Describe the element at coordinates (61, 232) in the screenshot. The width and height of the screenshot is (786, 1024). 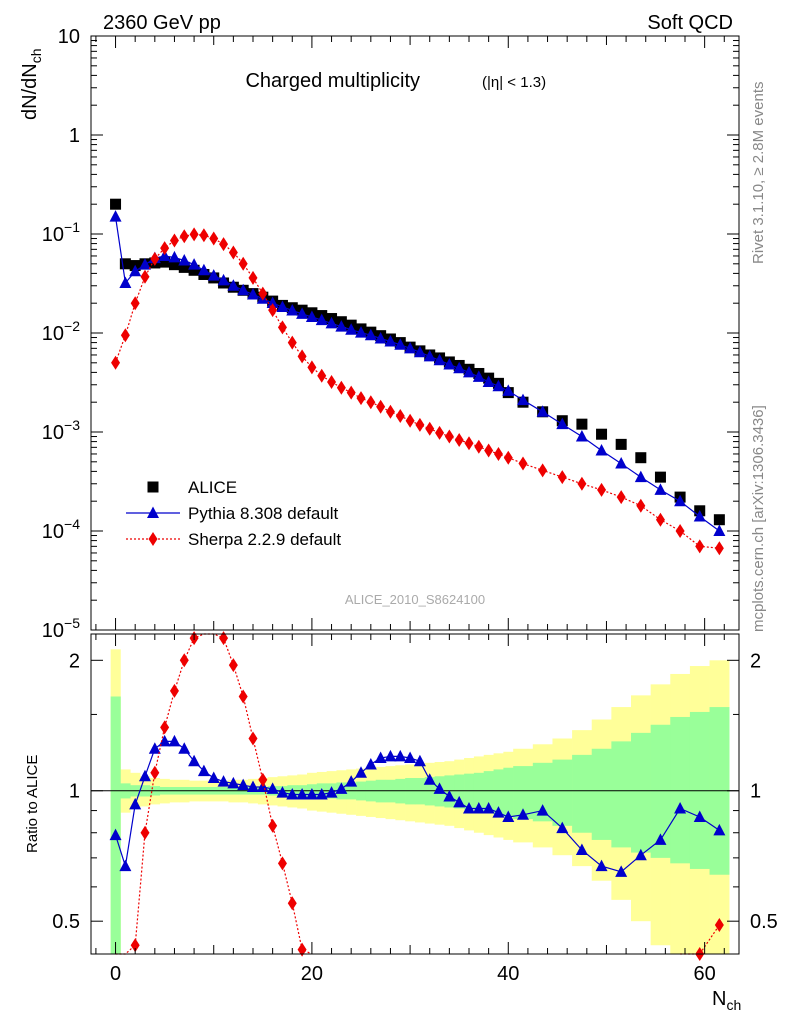
I see `main-y-tick-label: 10⁻¹` at that location.